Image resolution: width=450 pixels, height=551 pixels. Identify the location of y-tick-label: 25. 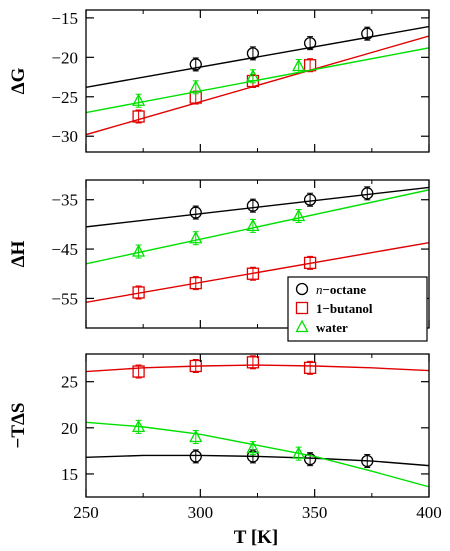
(69, 382).